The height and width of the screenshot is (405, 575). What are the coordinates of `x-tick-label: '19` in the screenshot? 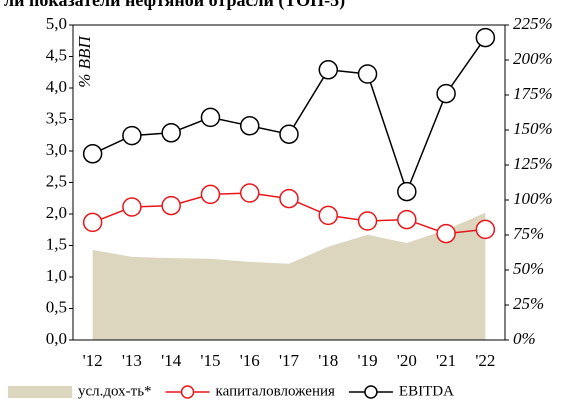 It's located at (368, 360).